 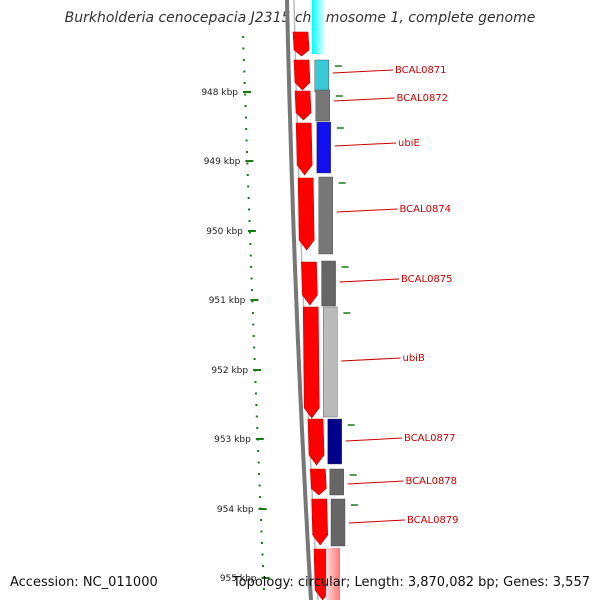 I want to click on gene-block-bcal0877, so click(x=334, y=441).